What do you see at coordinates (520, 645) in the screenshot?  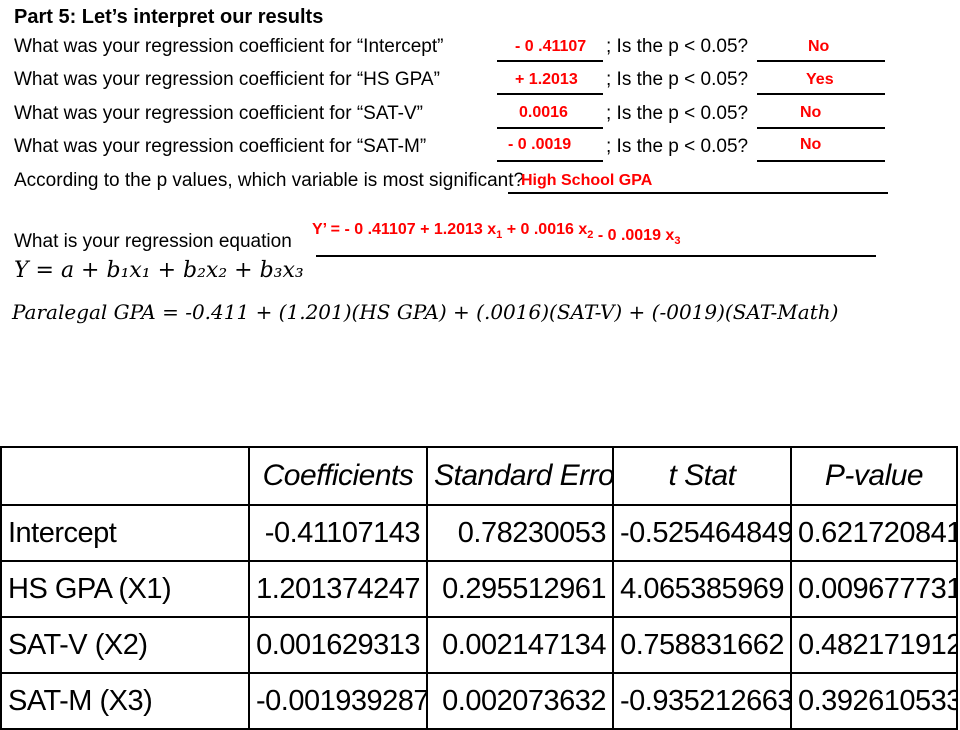 I see `table-cell: 0.002147134` at bounding box center [520, 645].